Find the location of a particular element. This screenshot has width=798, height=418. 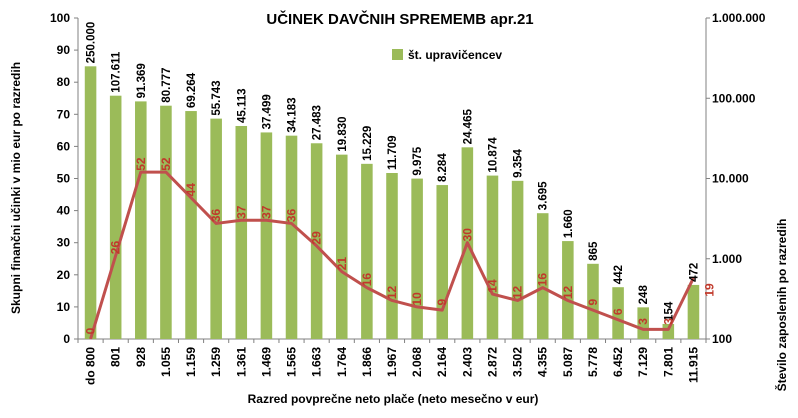

legend-swatch-upravicenci is located at coordinates (397, 54).